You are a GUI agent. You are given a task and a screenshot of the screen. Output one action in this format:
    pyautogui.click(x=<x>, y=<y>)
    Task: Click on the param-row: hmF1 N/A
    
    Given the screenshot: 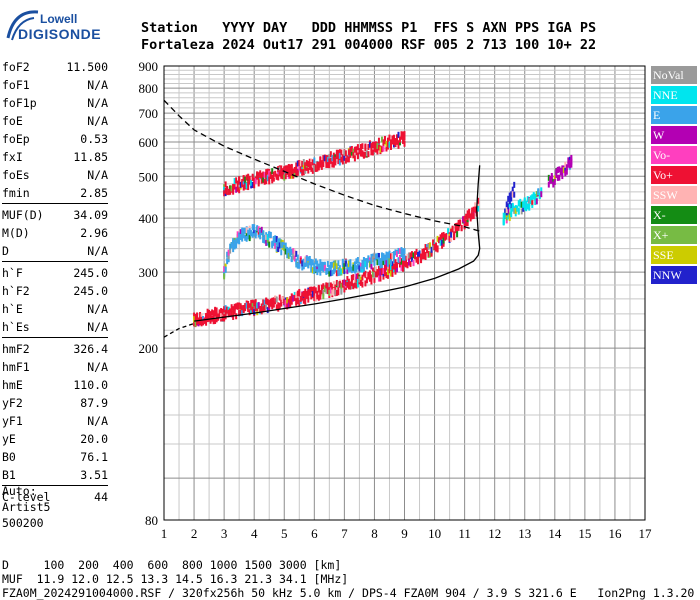 What is the action you would take?
    pyautogui.click(x=55, y=367)
    